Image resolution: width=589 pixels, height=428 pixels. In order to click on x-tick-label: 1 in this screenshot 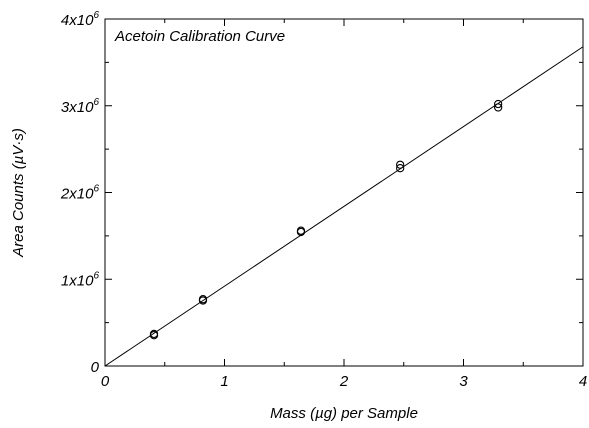, I will do `click(224, 381)`.